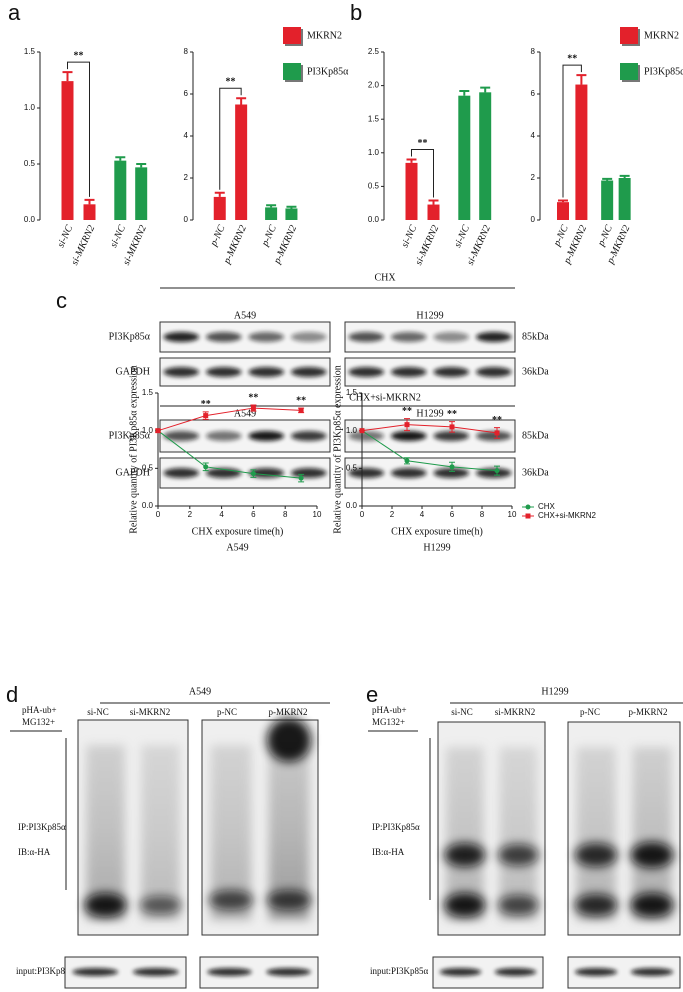 The height and width of the screenshot is (992, 683). What do you see at coordinates (388, 722) in the screenshot?
I see `condition-label: MG132+` at bounding box center [388, 722].